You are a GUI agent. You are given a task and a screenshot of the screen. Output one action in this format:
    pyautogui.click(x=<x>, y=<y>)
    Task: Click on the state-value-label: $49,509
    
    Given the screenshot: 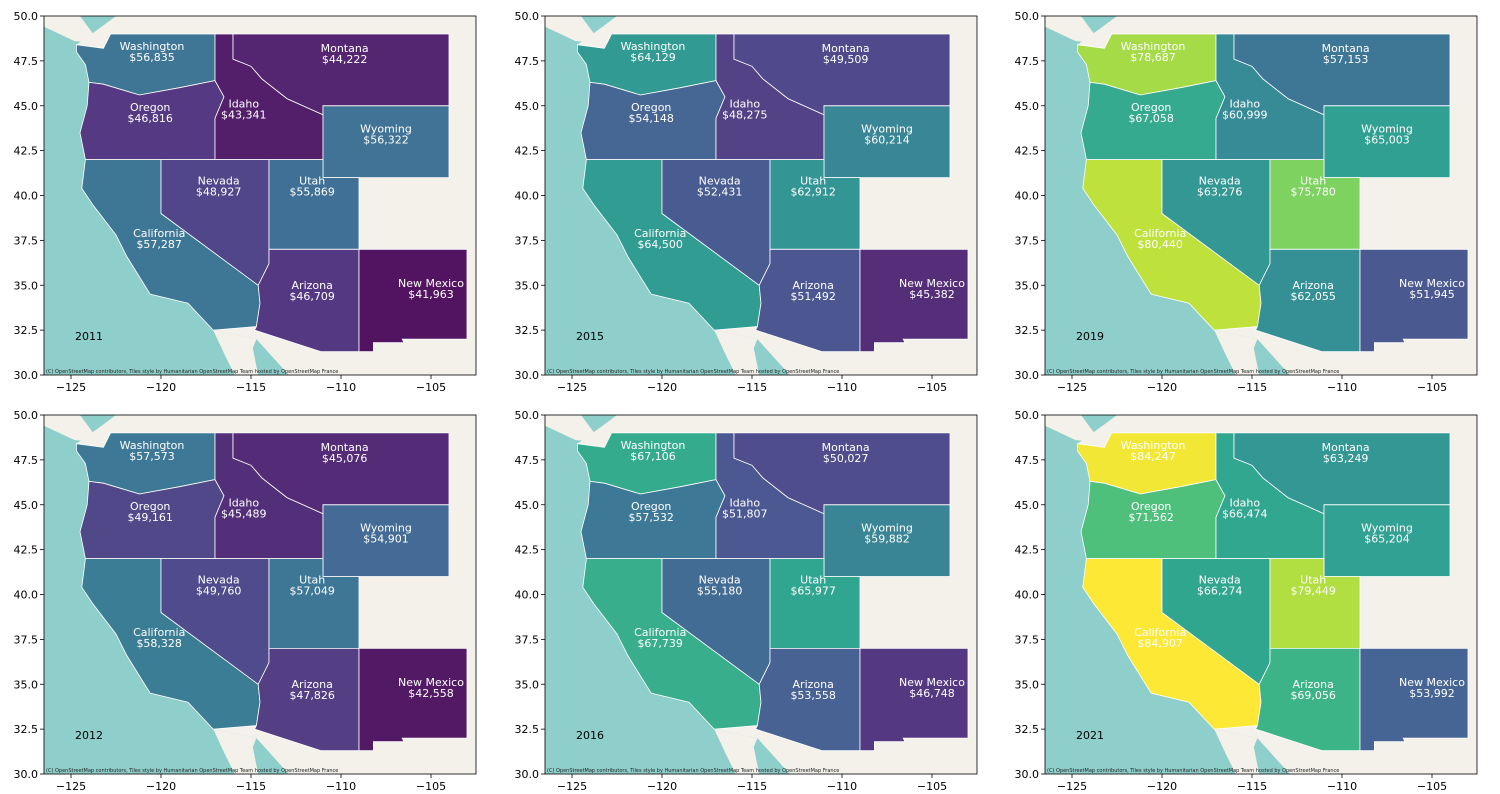 What is the action you would take?
    pyautogui.click(x=846, y=59)
    